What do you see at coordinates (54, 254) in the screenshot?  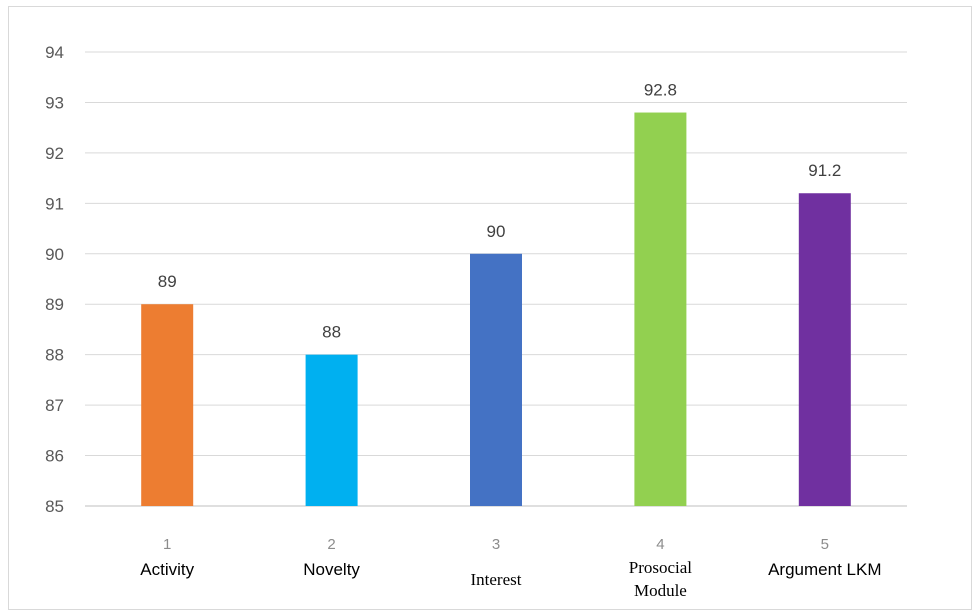 I see `y-tick-label: 90` at bounding box center [54, 254].